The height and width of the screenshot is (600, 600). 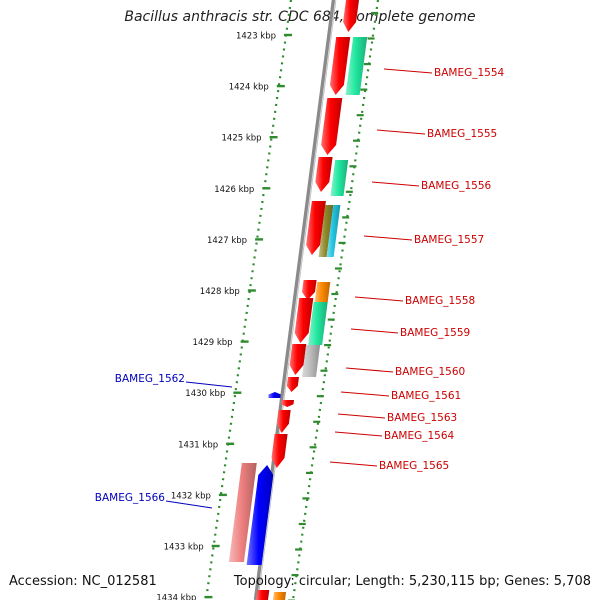 I want to click on ruler-tick-label: 1434 kbp, so click(x=176, y=597).